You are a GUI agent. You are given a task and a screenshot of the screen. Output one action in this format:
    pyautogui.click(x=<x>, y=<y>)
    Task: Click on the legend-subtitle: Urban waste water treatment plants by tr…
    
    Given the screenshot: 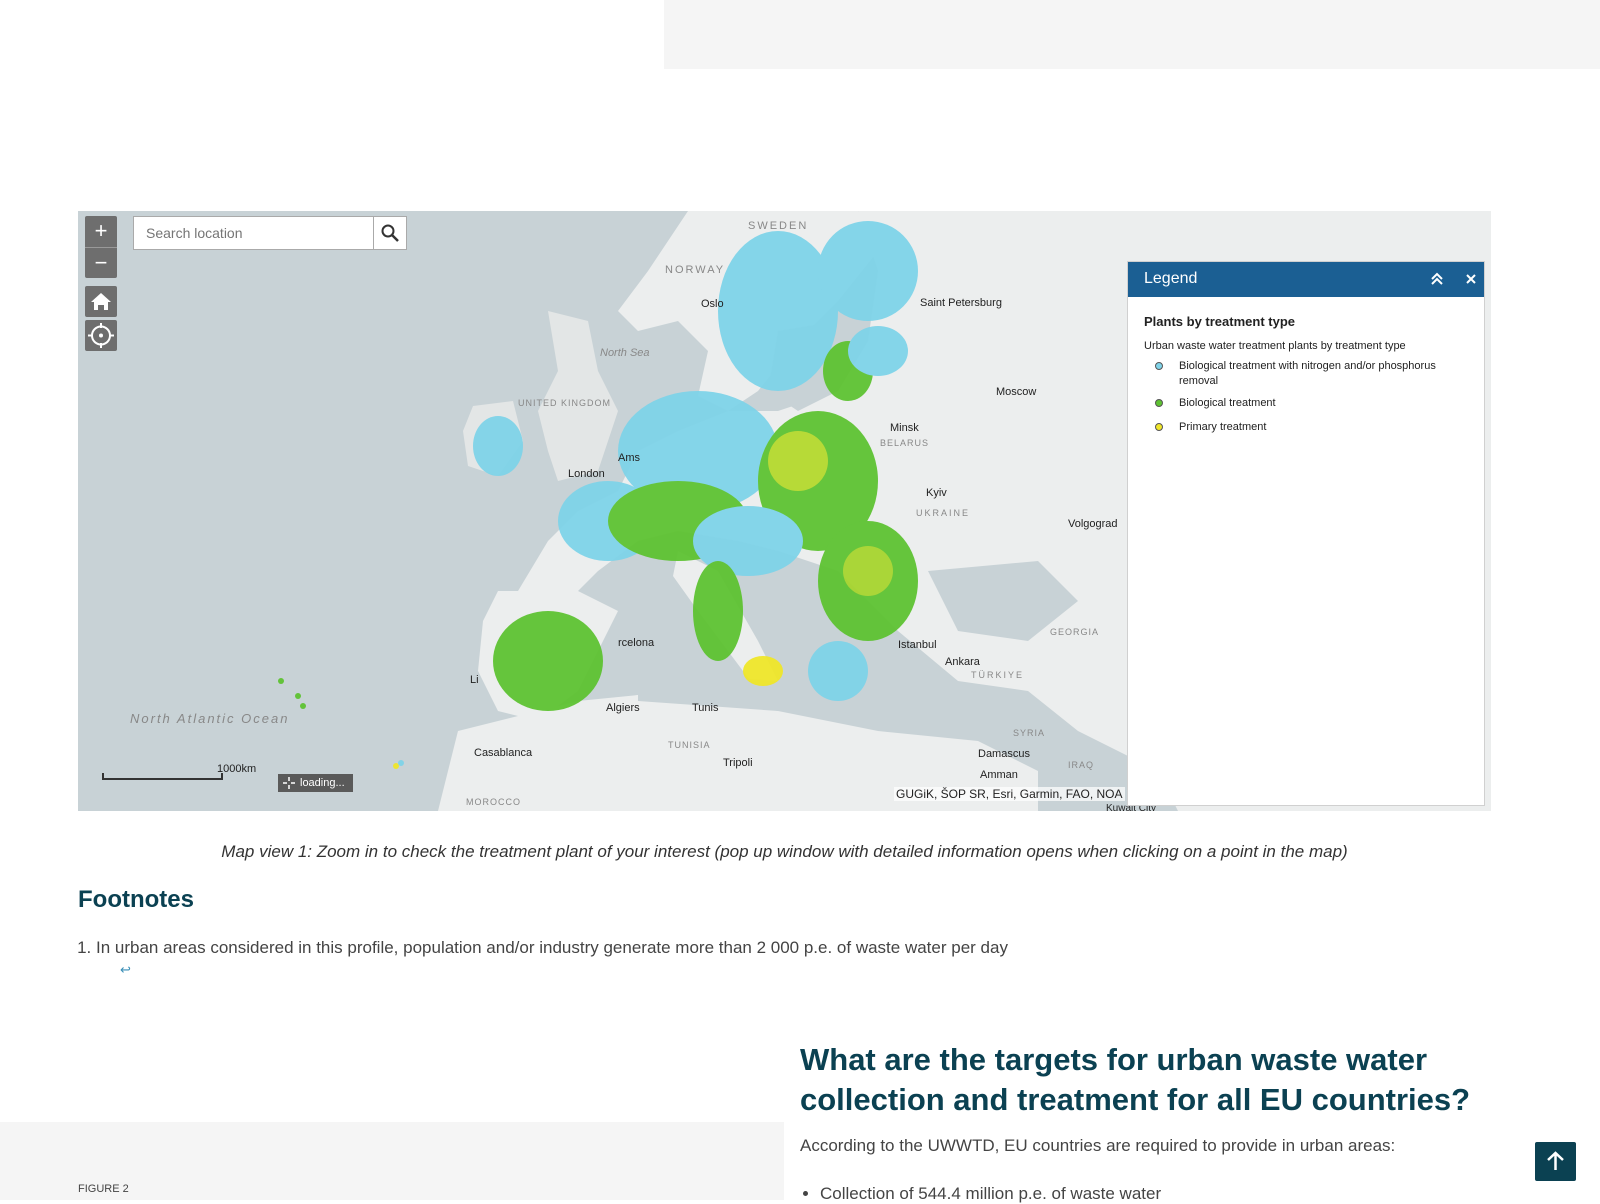 What is the action you would take?
    pyautogui.click(x=1275, y=346)
    